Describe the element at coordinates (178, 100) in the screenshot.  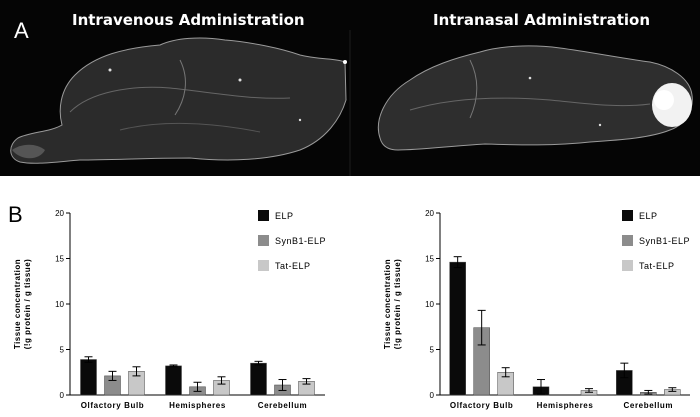
I see `intravenous-brain-section` at that location.